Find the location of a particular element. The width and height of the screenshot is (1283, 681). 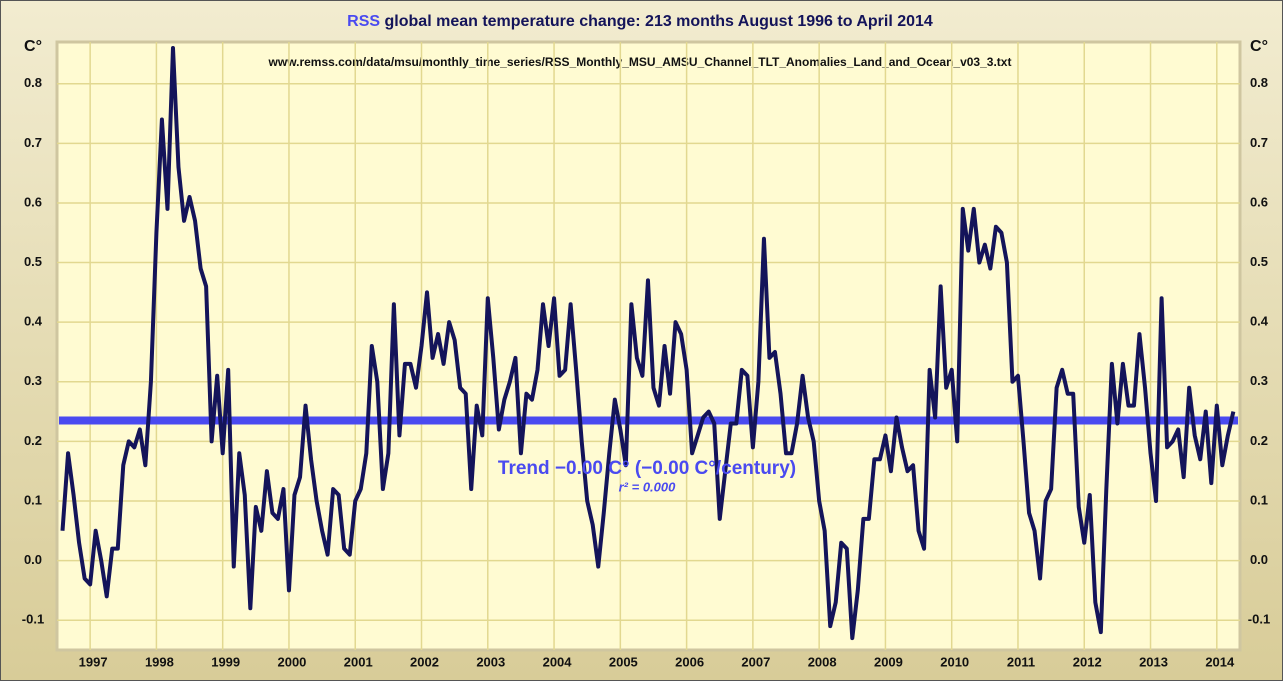

trend-label: Trend −0.00 C° (−0.00 C°/century) is located at coordinates (647, 468).